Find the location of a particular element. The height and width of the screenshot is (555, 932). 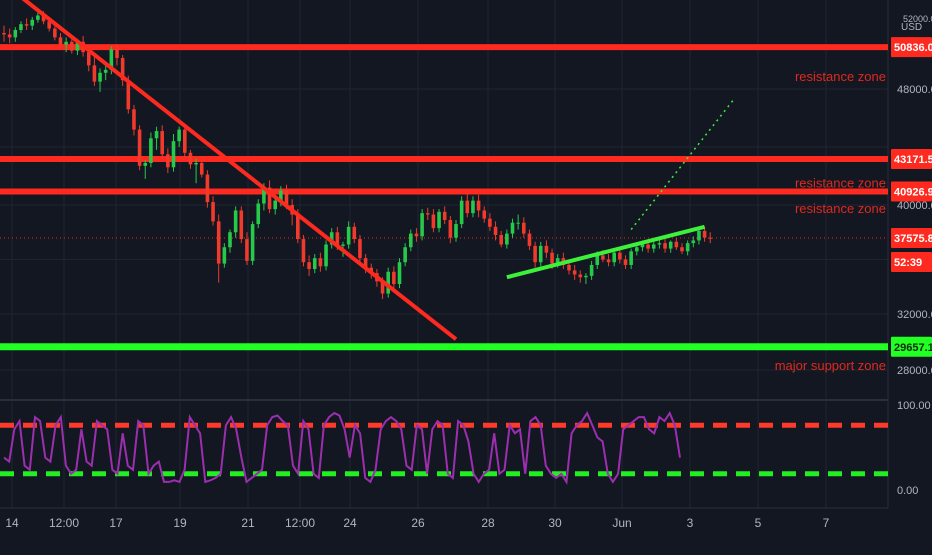

zone-label: major support zone is located at coordinates (830, 365).